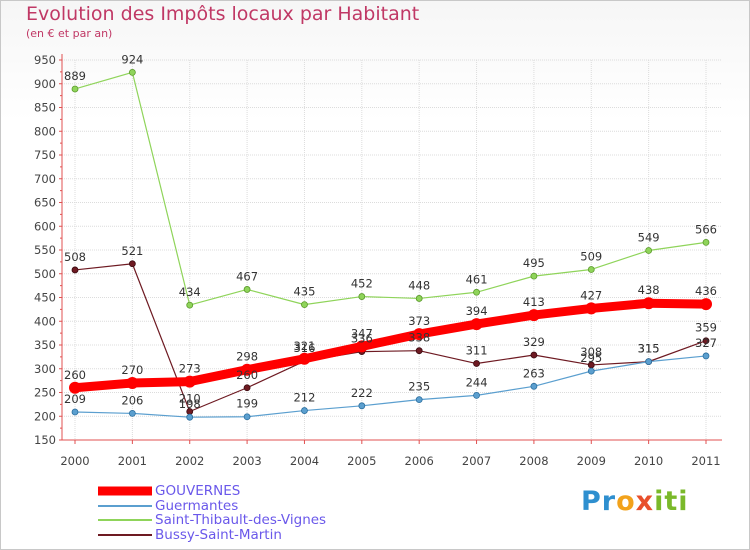  What do you see at coordinates (419, 321) in the screenshot?
I see `data-label: 373` at bounding box center [419, 321].